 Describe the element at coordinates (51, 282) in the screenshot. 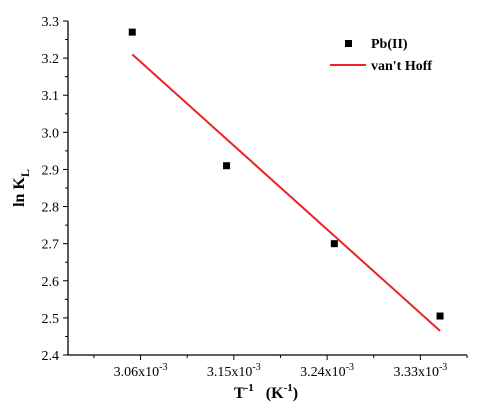

I see `y-tick-label-2: 2.6` at that location.